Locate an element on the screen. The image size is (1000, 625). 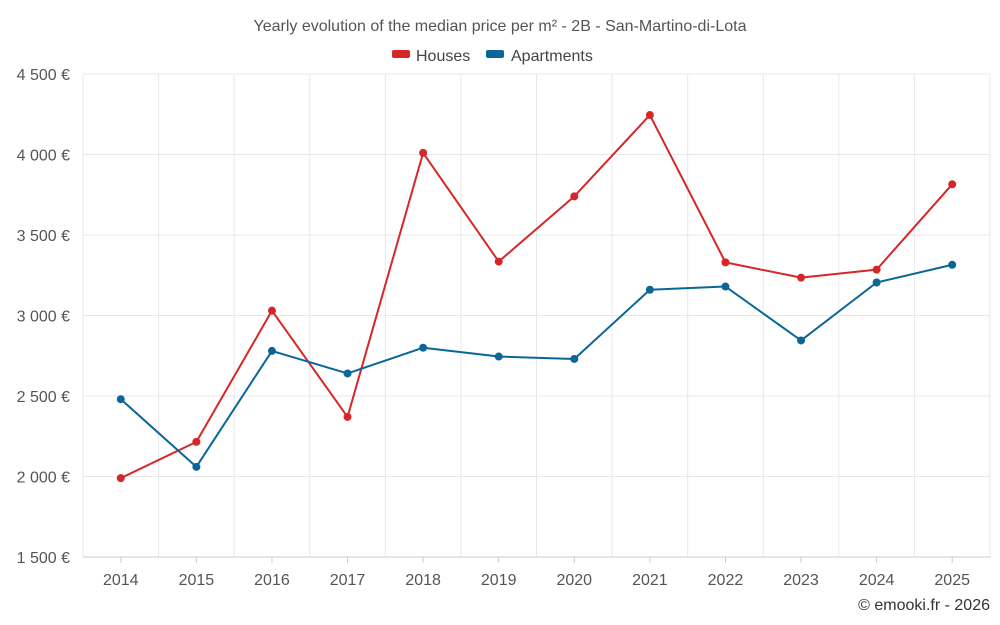
data-point-apartments-2024 is located at coordinates (876, 282).